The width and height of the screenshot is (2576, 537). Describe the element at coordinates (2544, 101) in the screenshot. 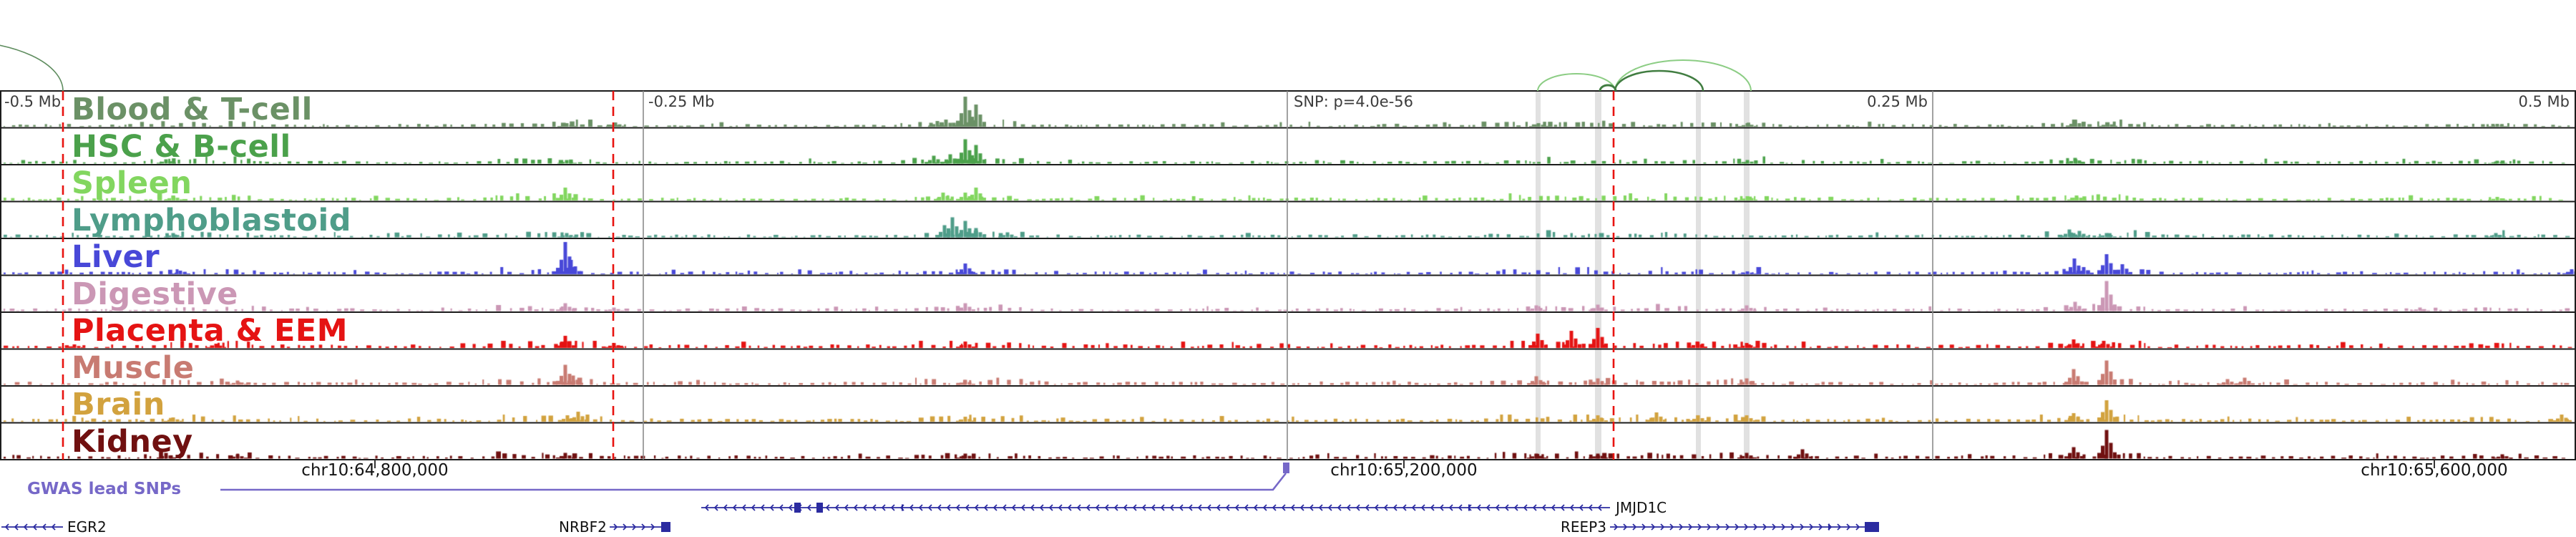

I see `ruler-label-plus-0_5mb: 0.5 Mb` at that location.